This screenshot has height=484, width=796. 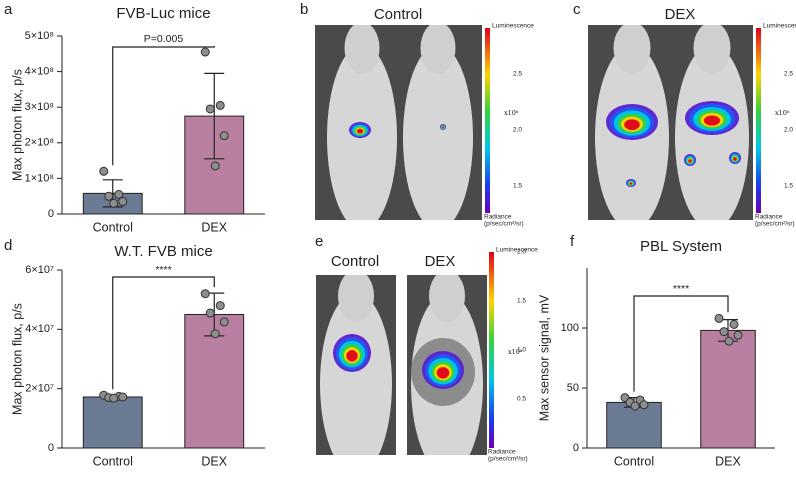 What do you see at coordinates (39, 178) in the screenshot?
I see `y-tick-label: 1×10⁸` at bounding box center [39, 178].